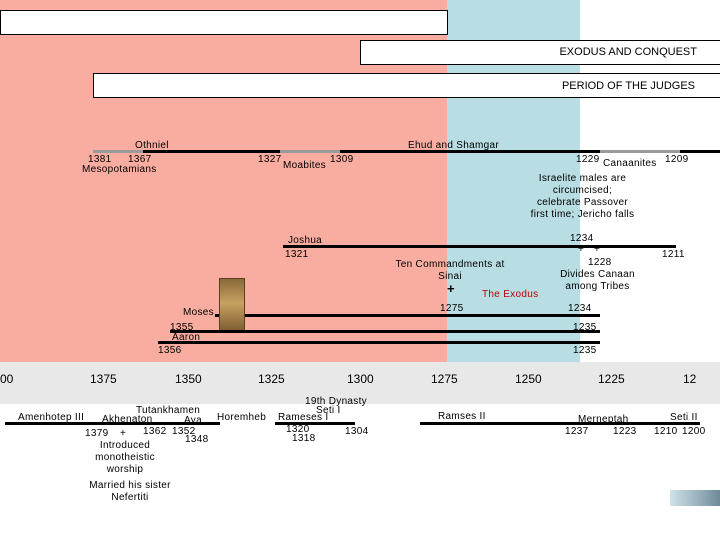 Image resolution: width=720 pixels, height=540 pixels. I want to click on joshua-label: Joshua, so click(305, 240).